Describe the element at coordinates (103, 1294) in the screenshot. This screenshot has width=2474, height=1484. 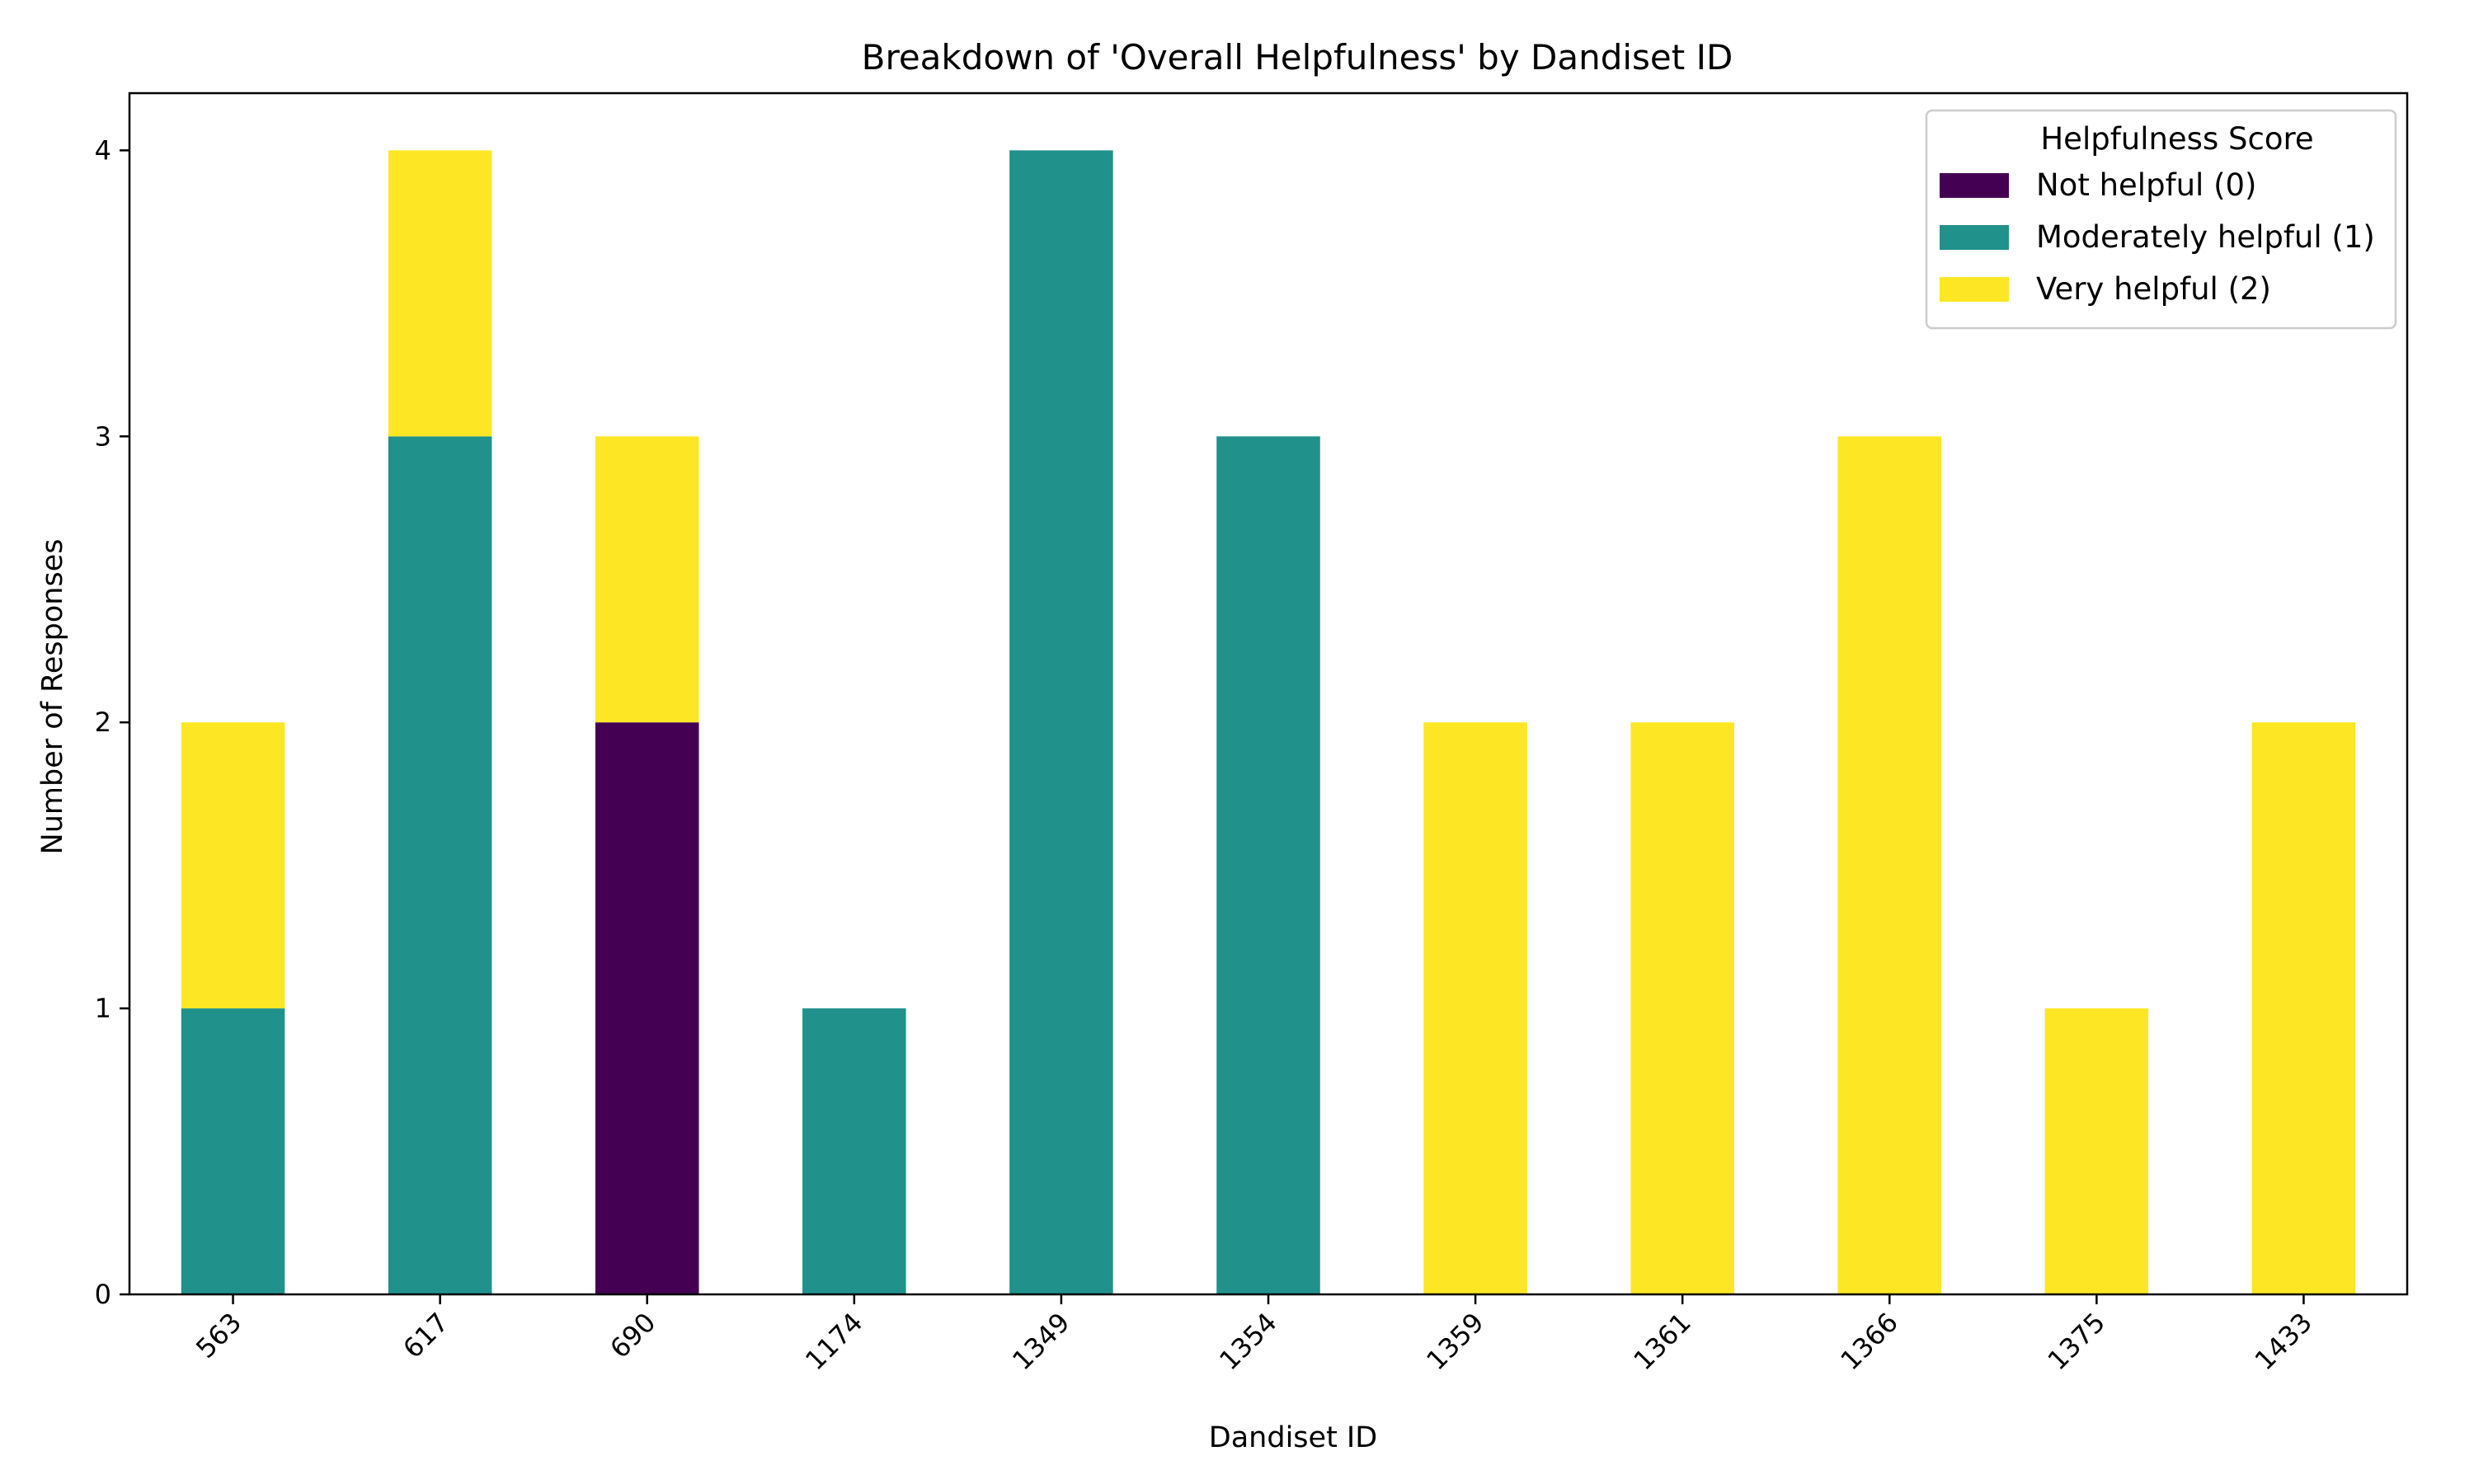
I see `y-tick-label: 0` at that location.